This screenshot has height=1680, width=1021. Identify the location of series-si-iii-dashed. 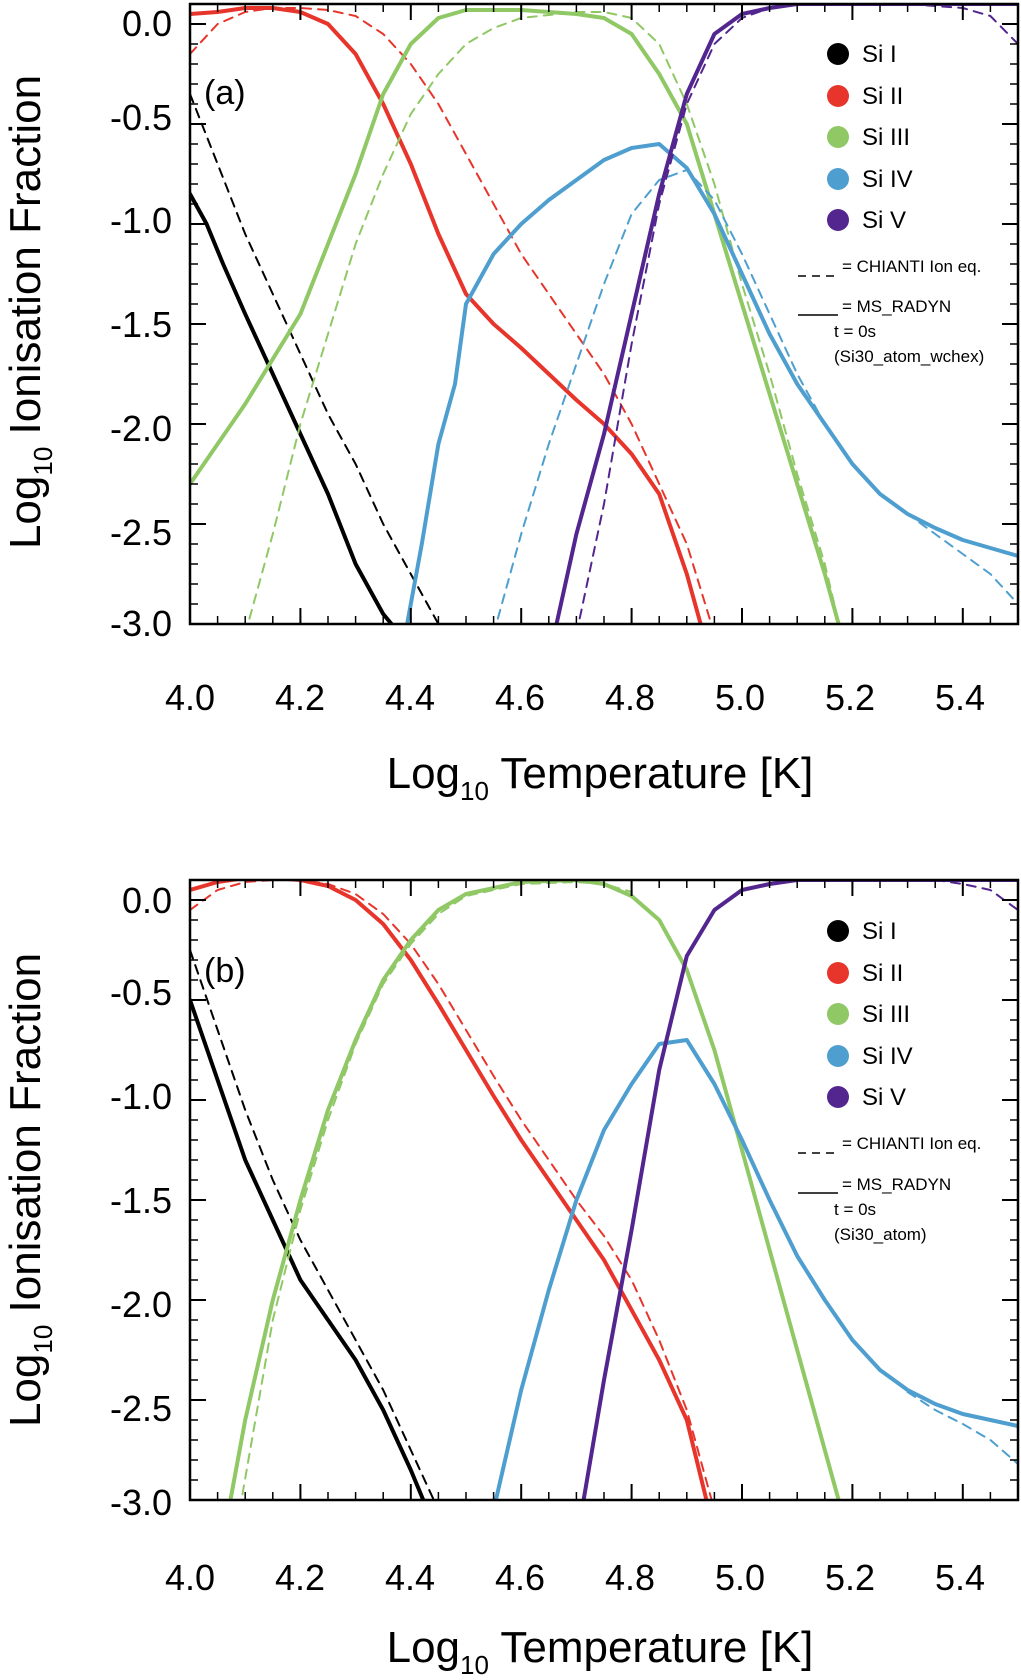
(436, 1190).